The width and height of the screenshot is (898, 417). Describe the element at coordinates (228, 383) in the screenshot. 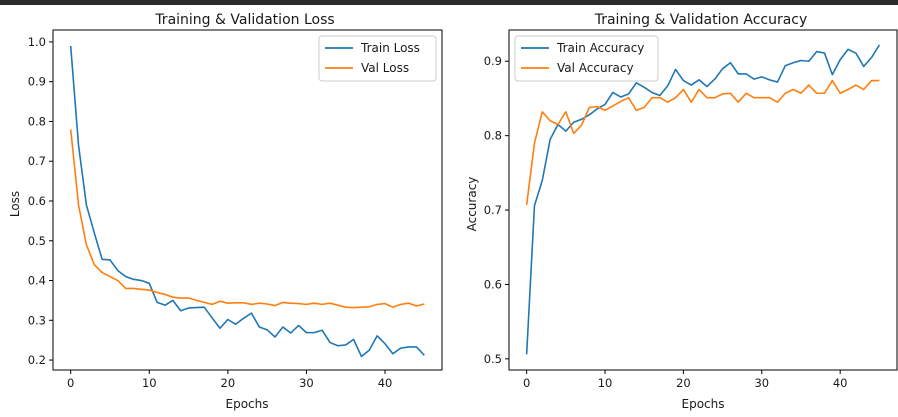

I see `loss-xtick-label: 20` at that location.